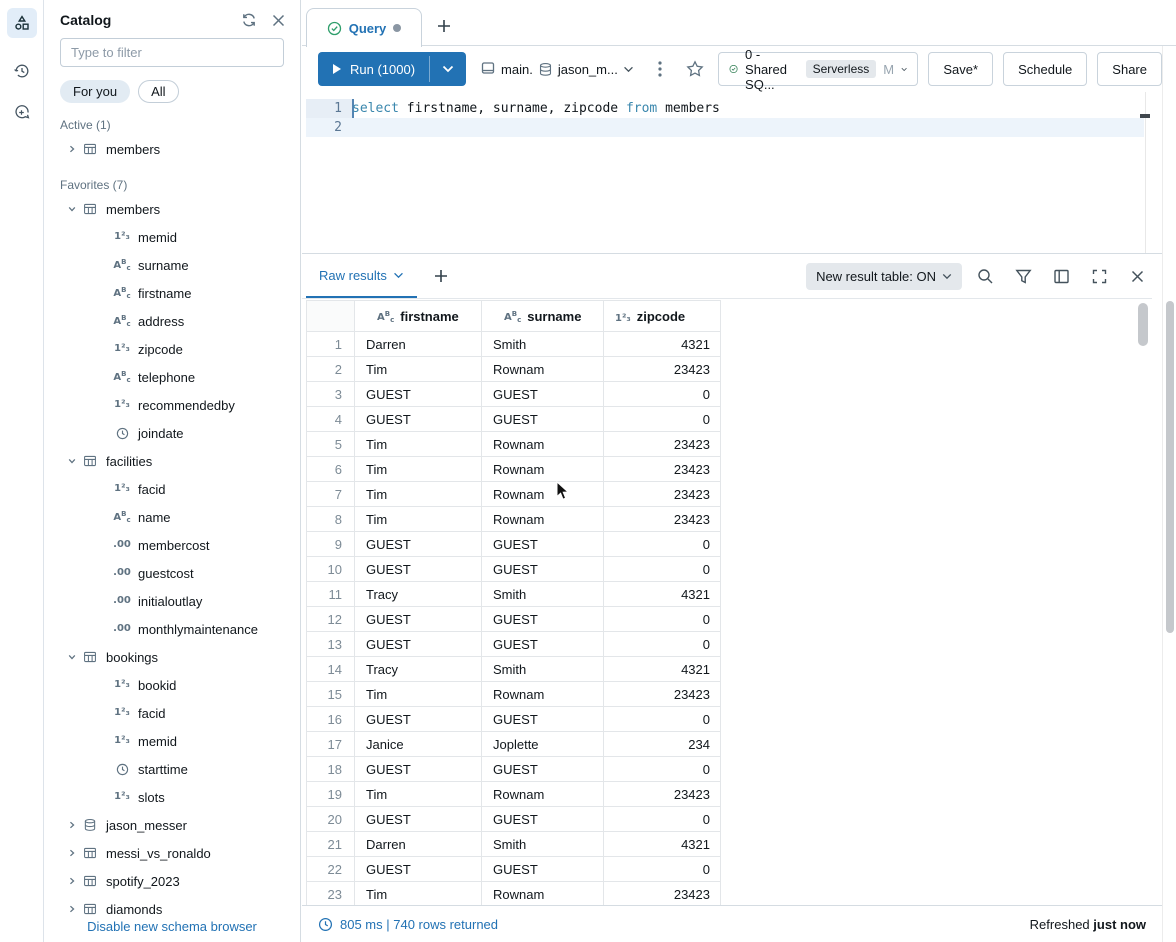  What do you see at coordinates (330, 394) in the screenshot?
I see `row-number-cell: 3` at bounding box center [330, 394].